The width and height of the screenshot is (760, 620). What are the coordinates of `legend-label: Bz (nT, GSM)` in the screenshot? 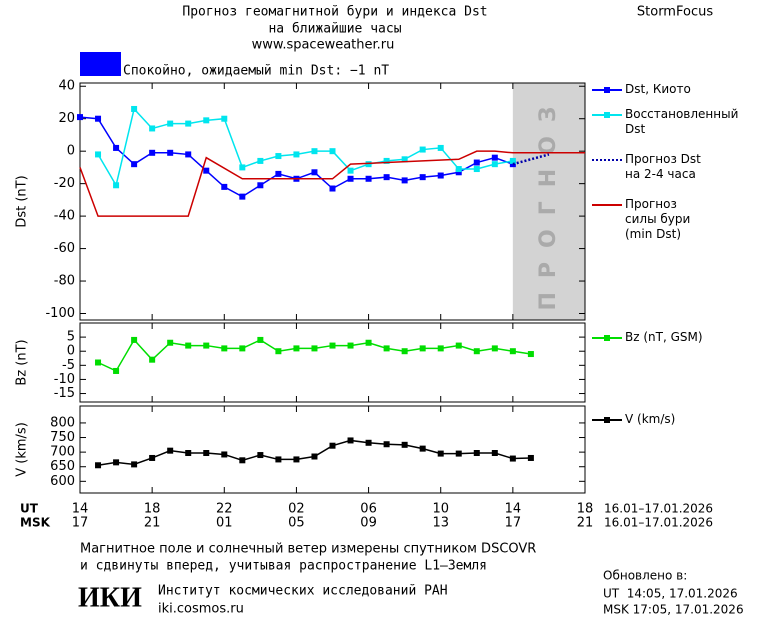 It's located at (664, 337).